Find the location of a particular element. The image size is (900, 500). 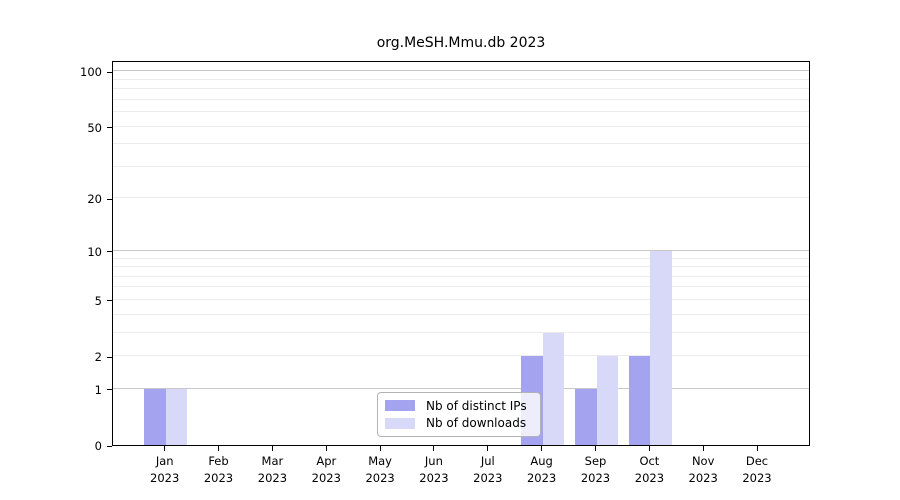

legend-item-distinct-ips: Nb of distinct IPs is located at coordinates (459, 406).